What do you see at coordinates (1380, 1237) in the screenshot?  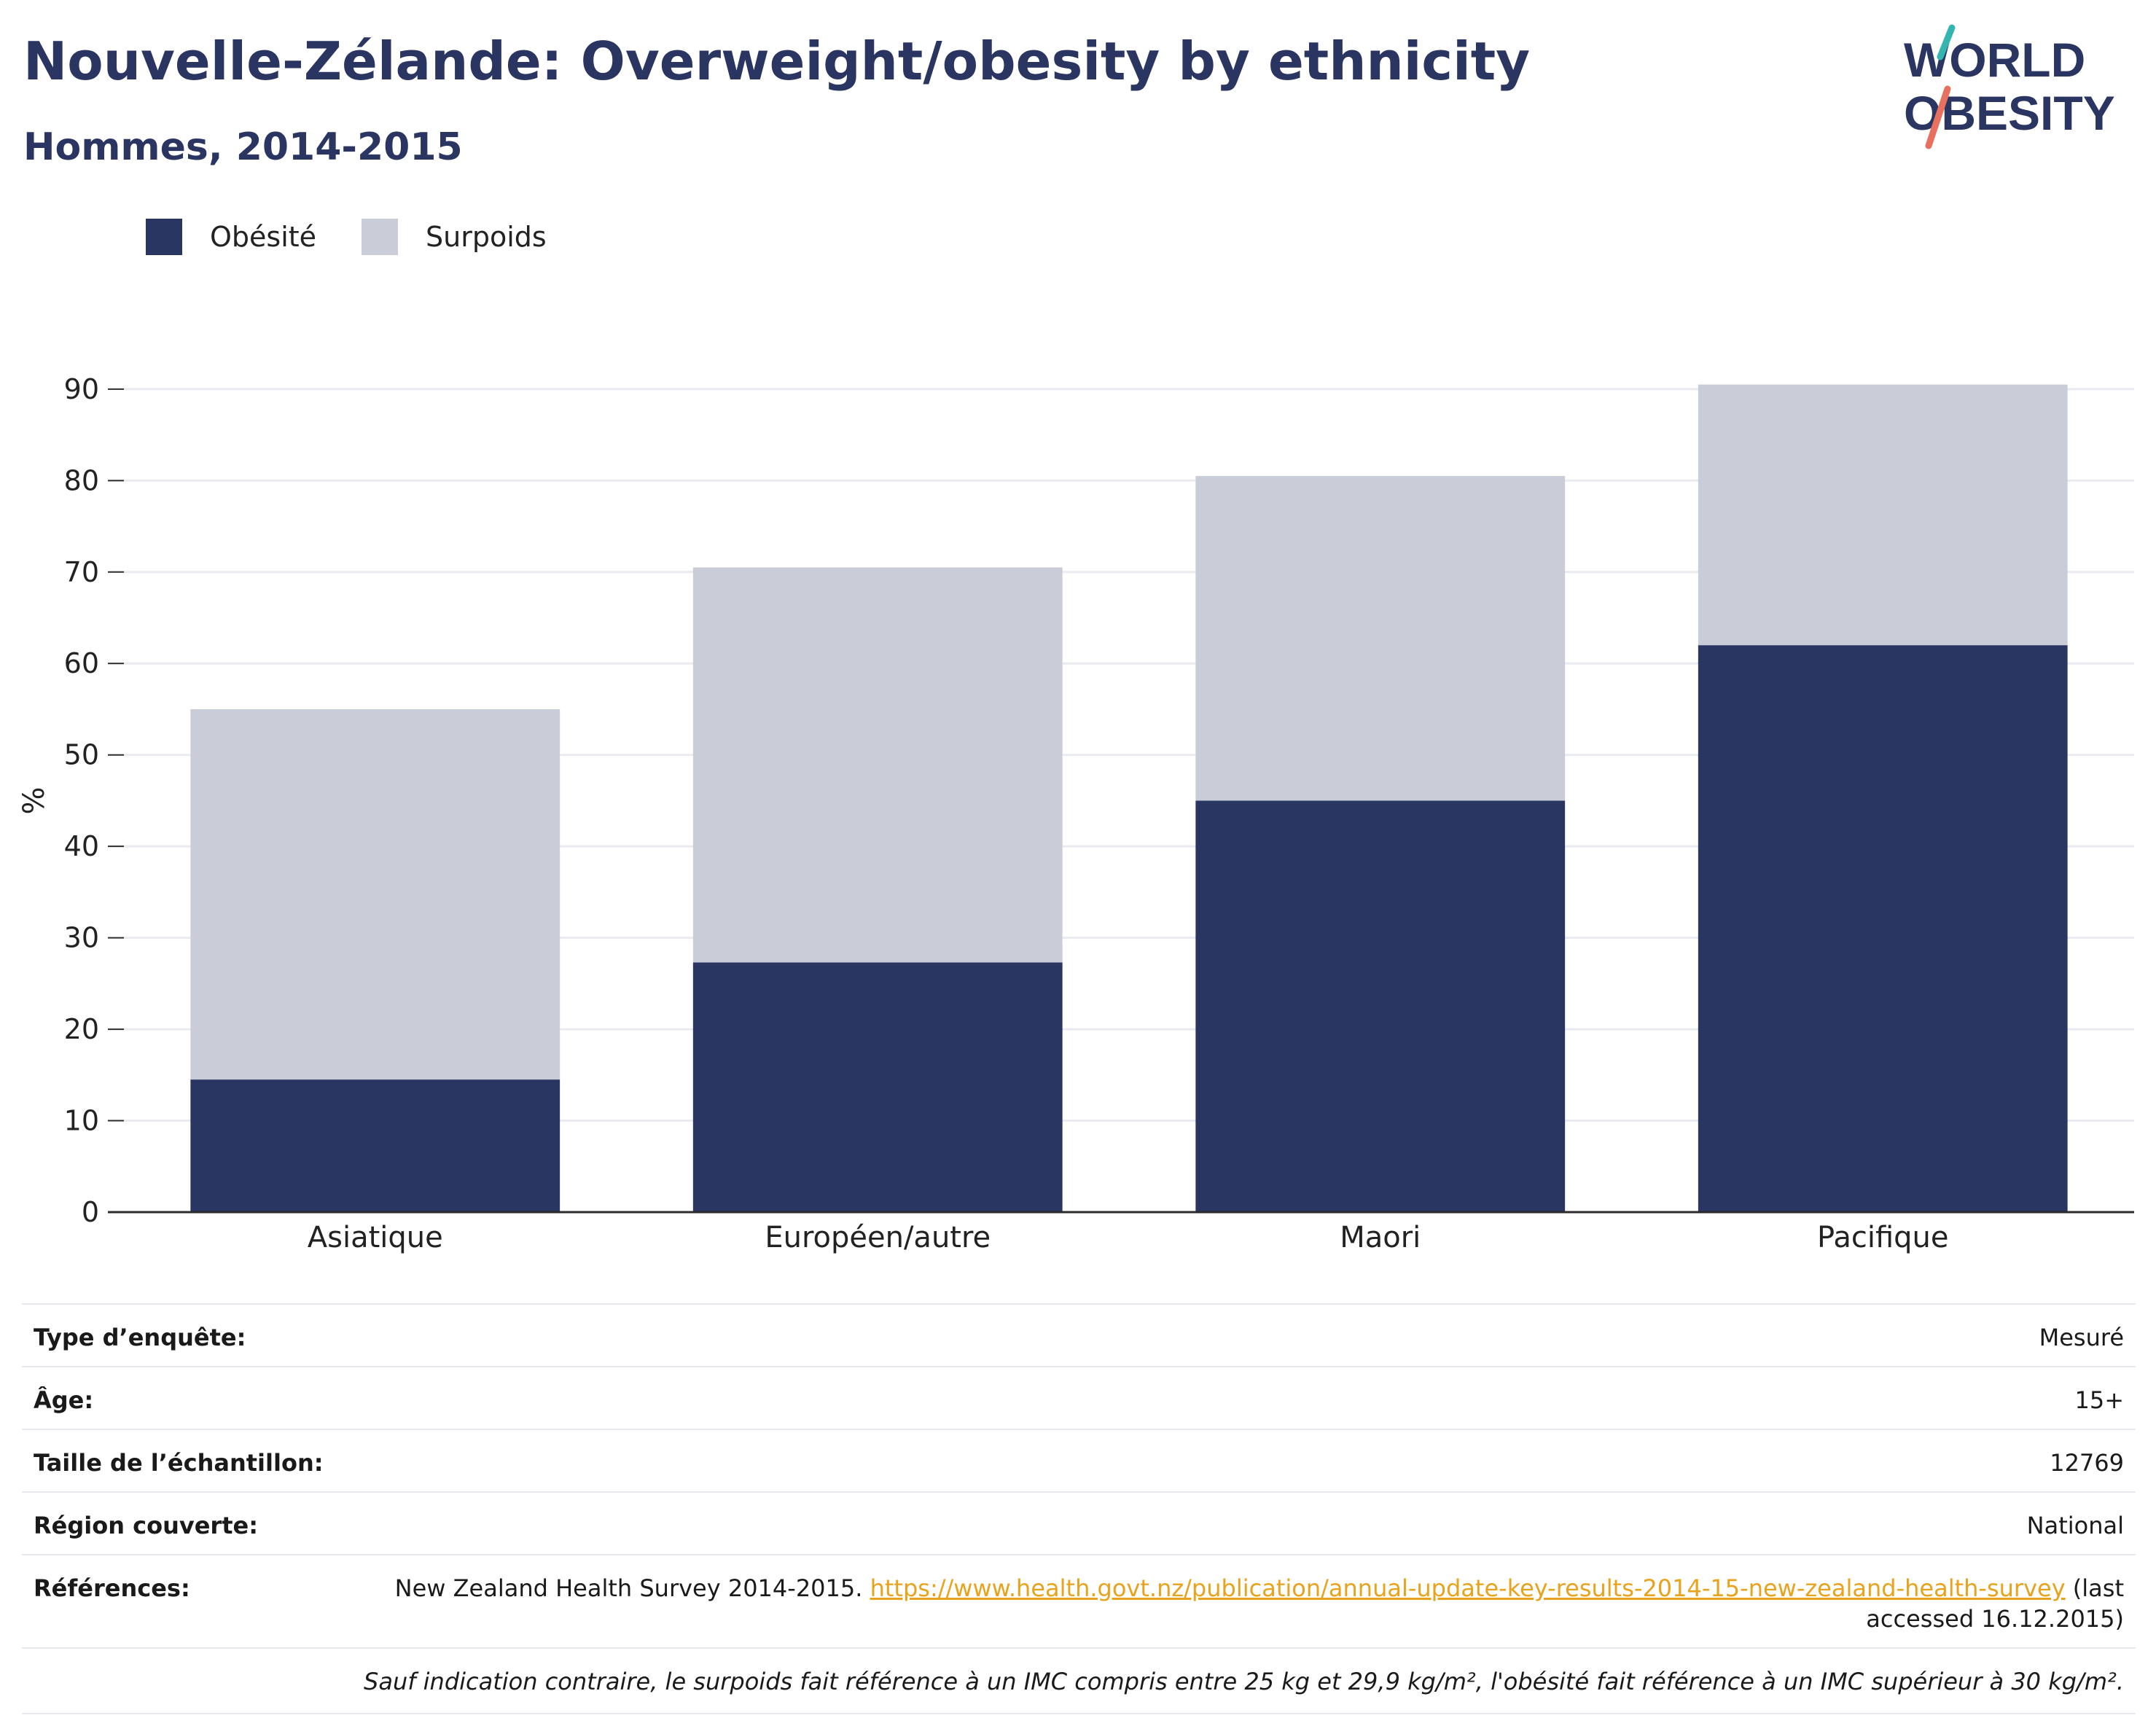 I see `x-tick-label: Maori` at bounding box center [1380, 1237].